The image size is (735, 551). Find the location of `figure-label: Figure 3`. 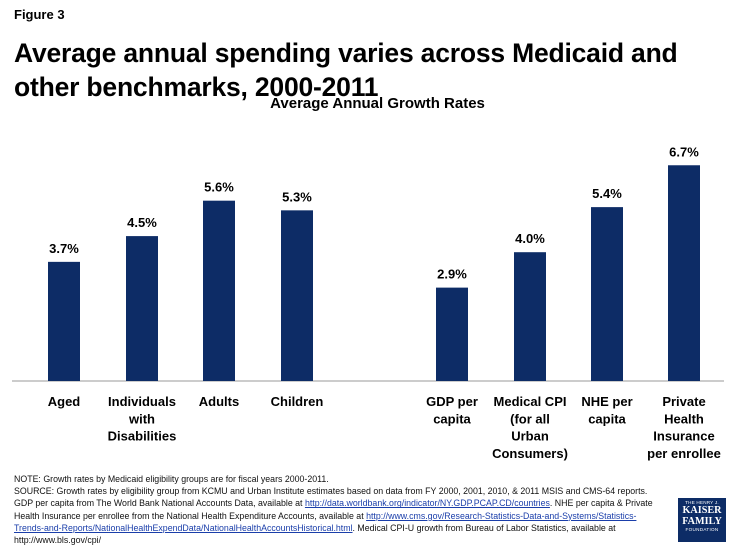

figure-label: Figure 3 is located at coordinates (39, 14).